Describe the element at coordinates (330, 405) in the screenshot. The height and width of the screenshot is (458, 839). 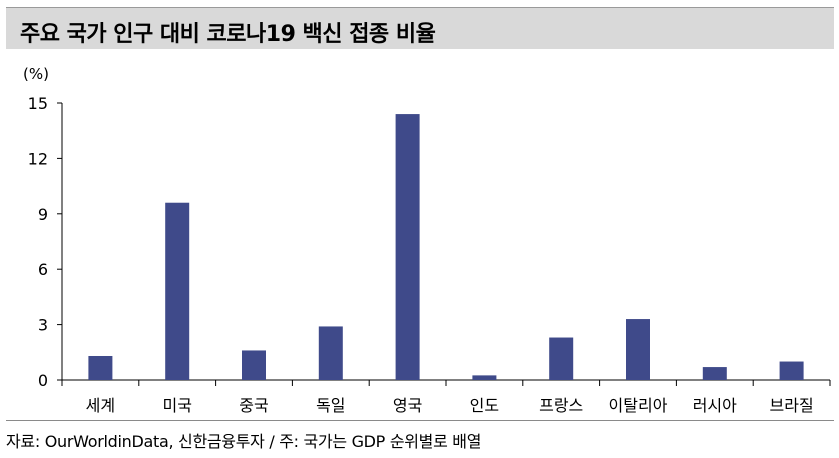
I see `x-category-label: 독일` at that location.